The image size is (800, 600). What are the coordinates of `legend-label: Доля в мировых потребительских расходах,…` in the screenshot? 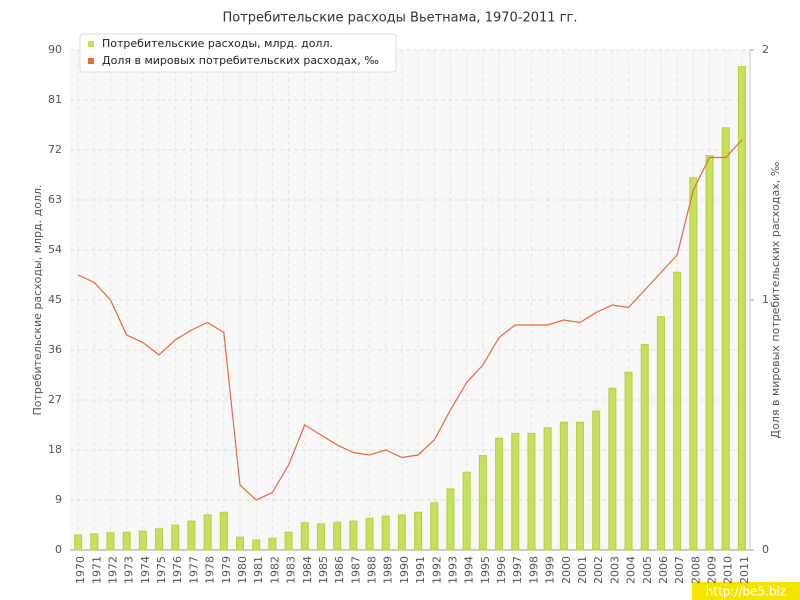 It's located at (240, 60).